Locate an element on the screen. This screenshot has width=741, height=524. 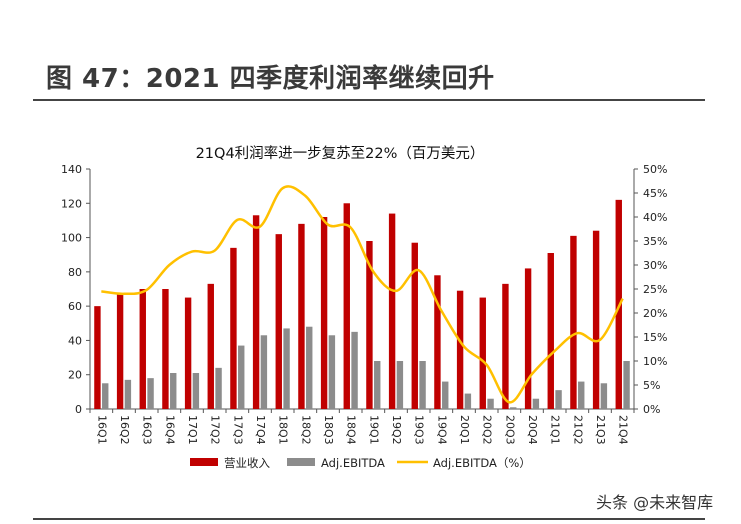
x-tick-label: 20Q3 is located at coordinates (509, 430).